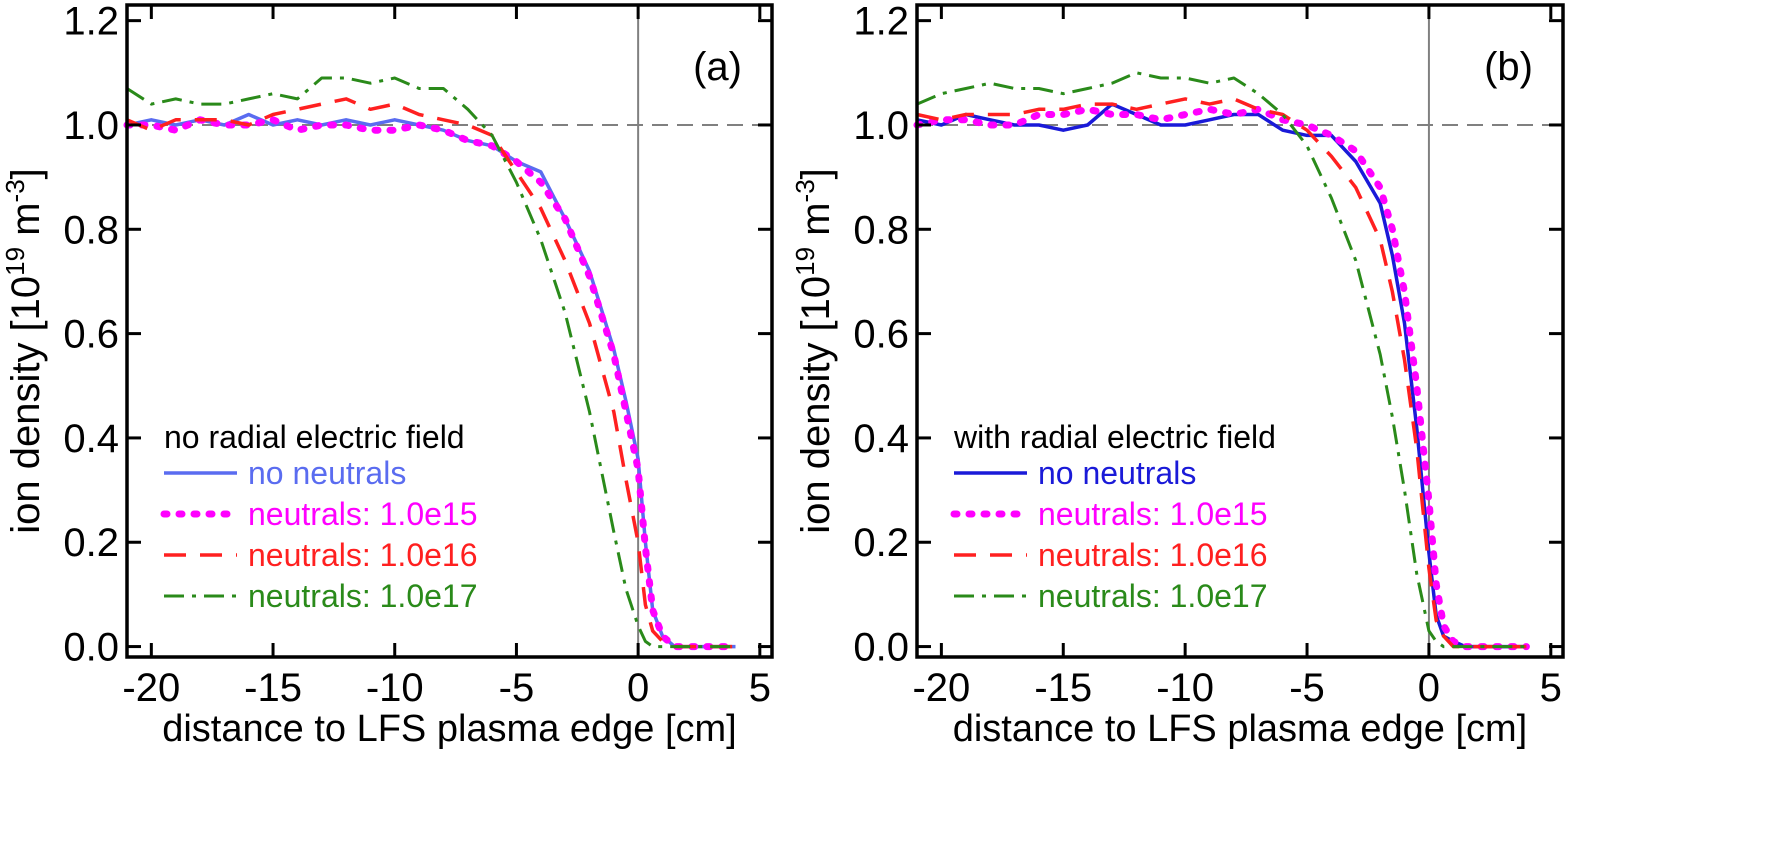 The image size is (1770, 846). What do you see at coordinates (1508, 67) in the screenshot?
I see `panel-label: (b)` at bounding box center [1508, 67].